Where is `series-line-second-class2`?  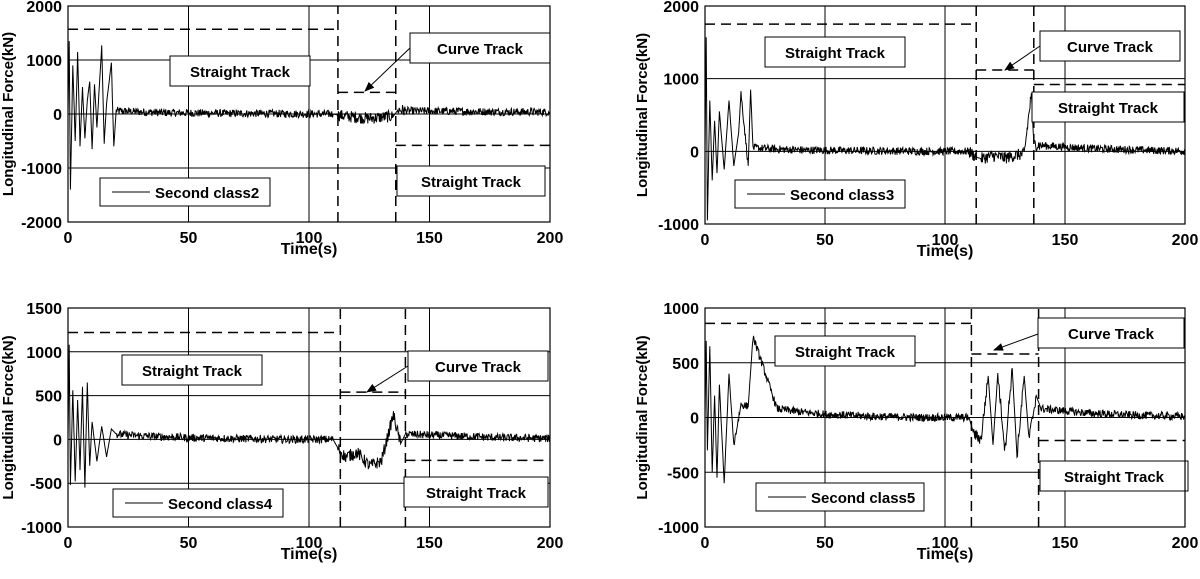 series-line-second-class2 is located at coordinates (309, 115).